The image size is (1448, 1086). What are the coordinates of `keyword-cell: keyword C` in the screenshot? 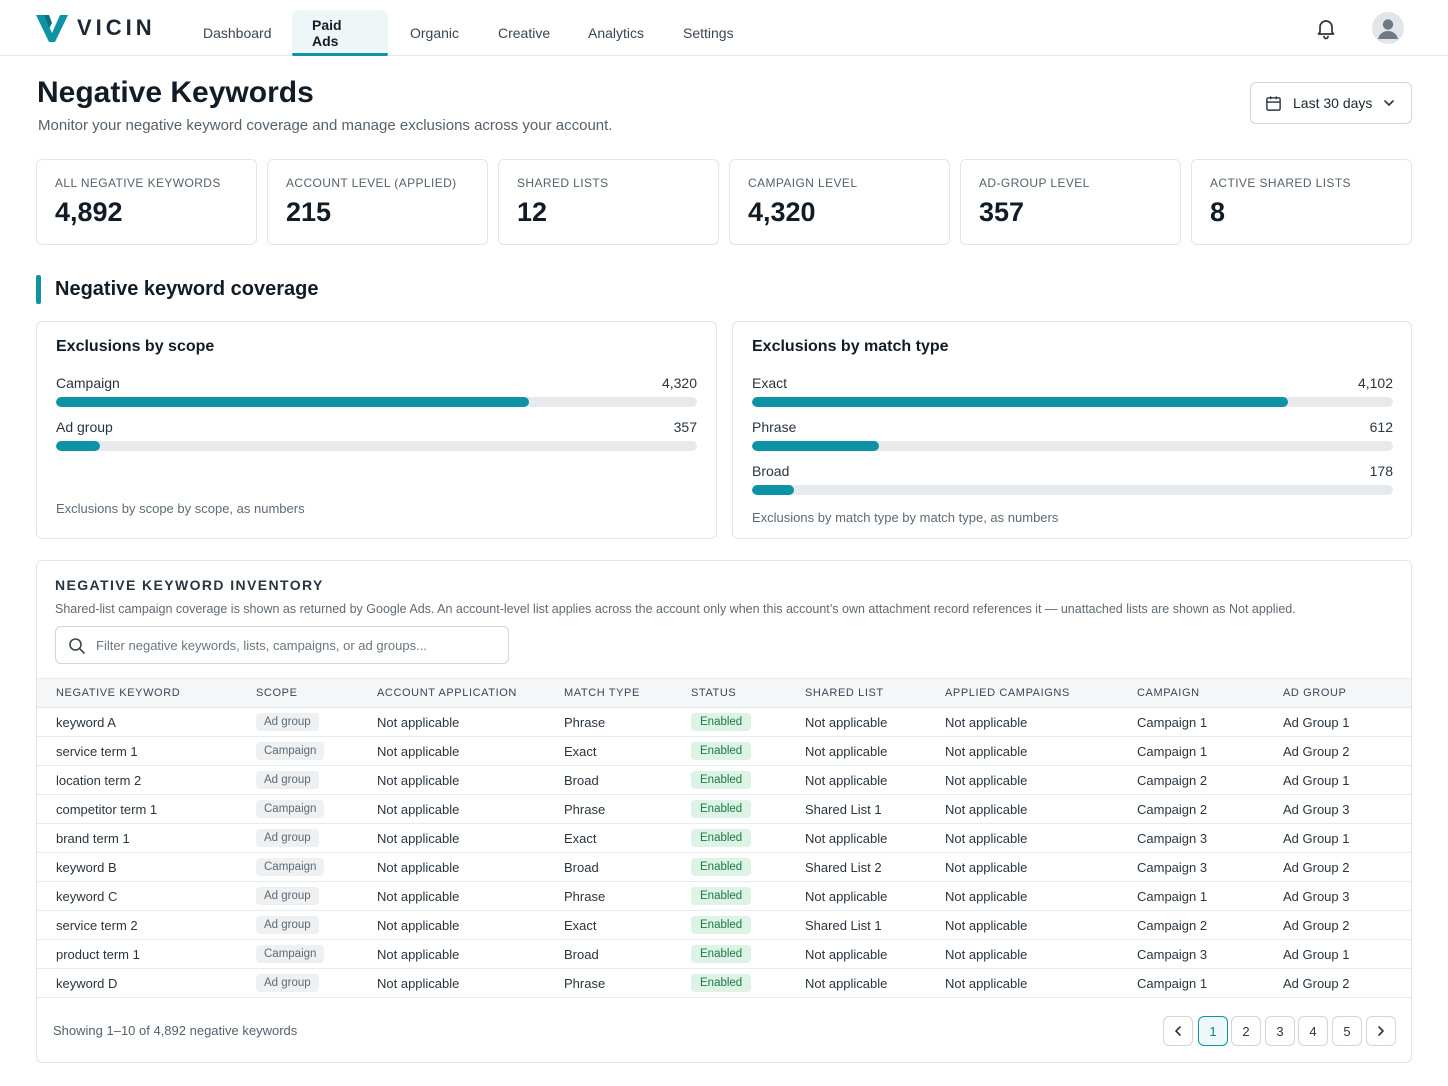 It's located at (137, 896).